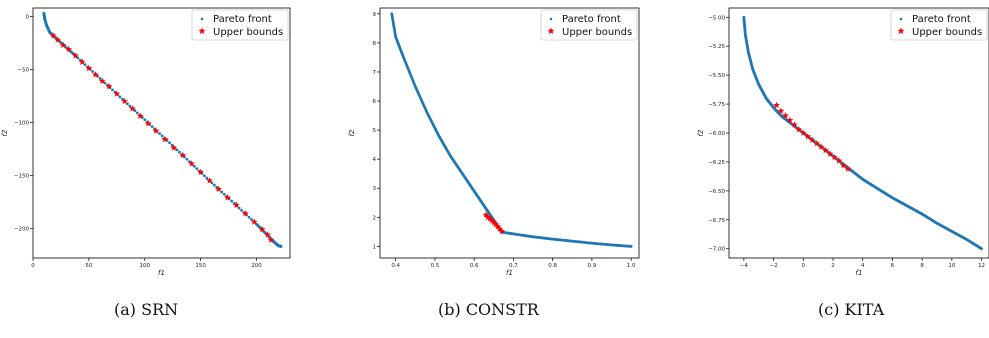  I want to click on y-tick-label: −6.75, so click(716, 221).